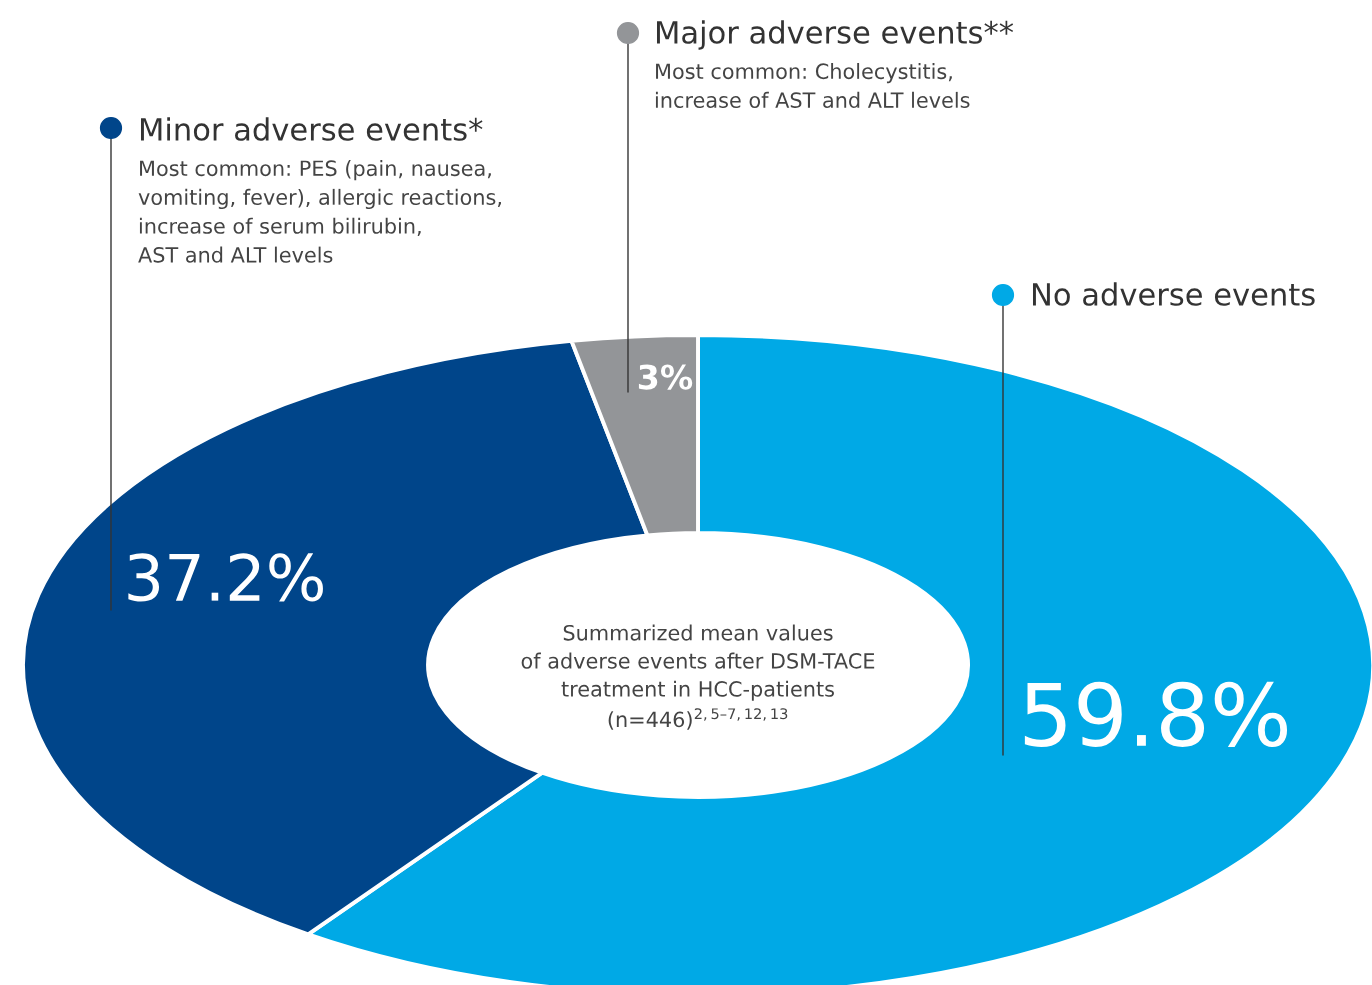  Describe the element at coordinates (1174, 294) in the screenshot. I see `legend-label: No adverse events` at that location.